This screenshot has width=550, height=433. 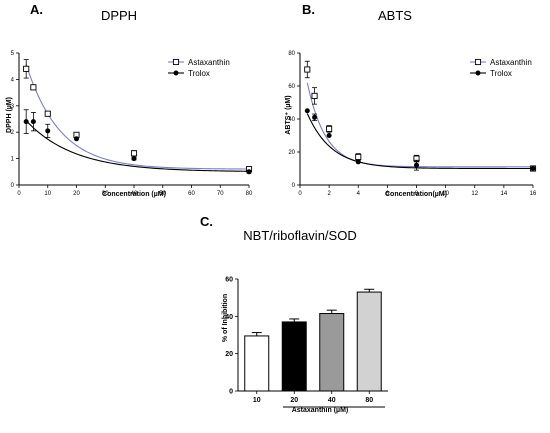 I want to click on panel-a-xlabel: Concentration (µM), so click(x=134, y=194).